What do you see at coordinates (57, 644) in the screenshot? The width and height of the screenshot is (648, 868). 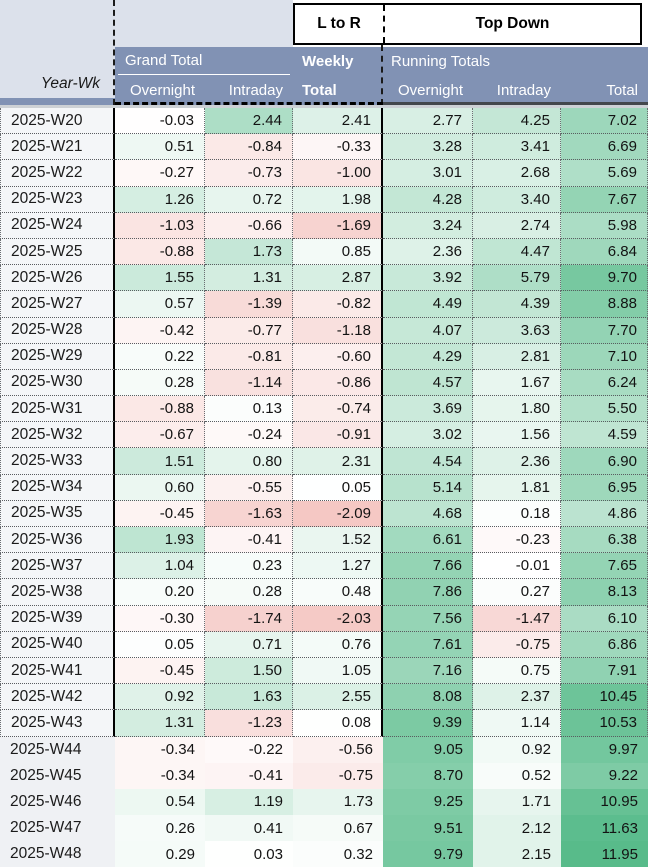 I see `week-label-cell: 2025-W40` at bounding box center [57, 644].